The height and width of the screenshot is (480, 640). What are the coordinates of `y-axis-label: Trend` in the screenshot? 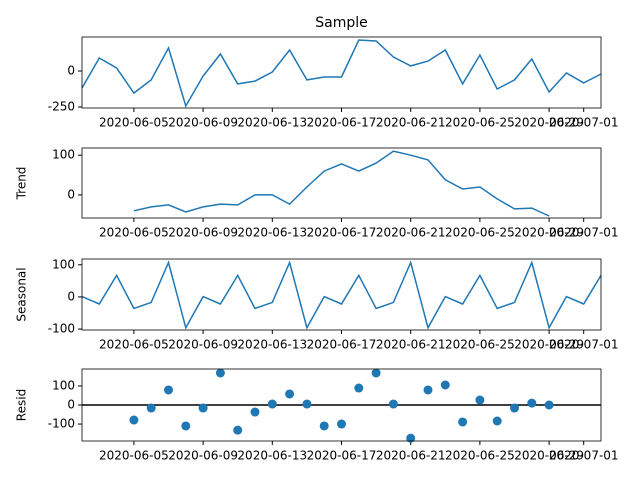 It's located at (22, 184).